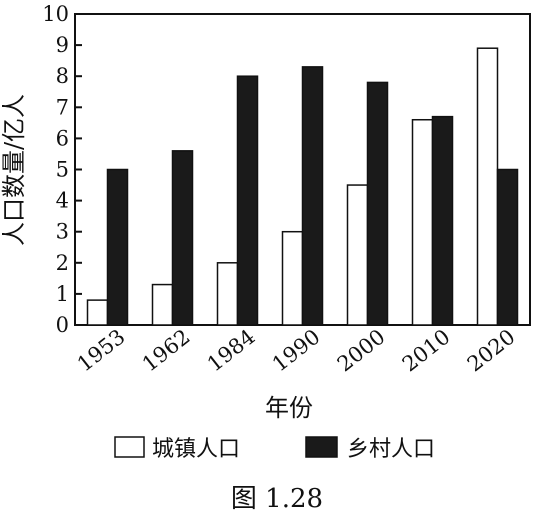 This screenshot has width=535, height=524. I want to click on legend: 城镇人口 乡村人口, so click(274, 449).